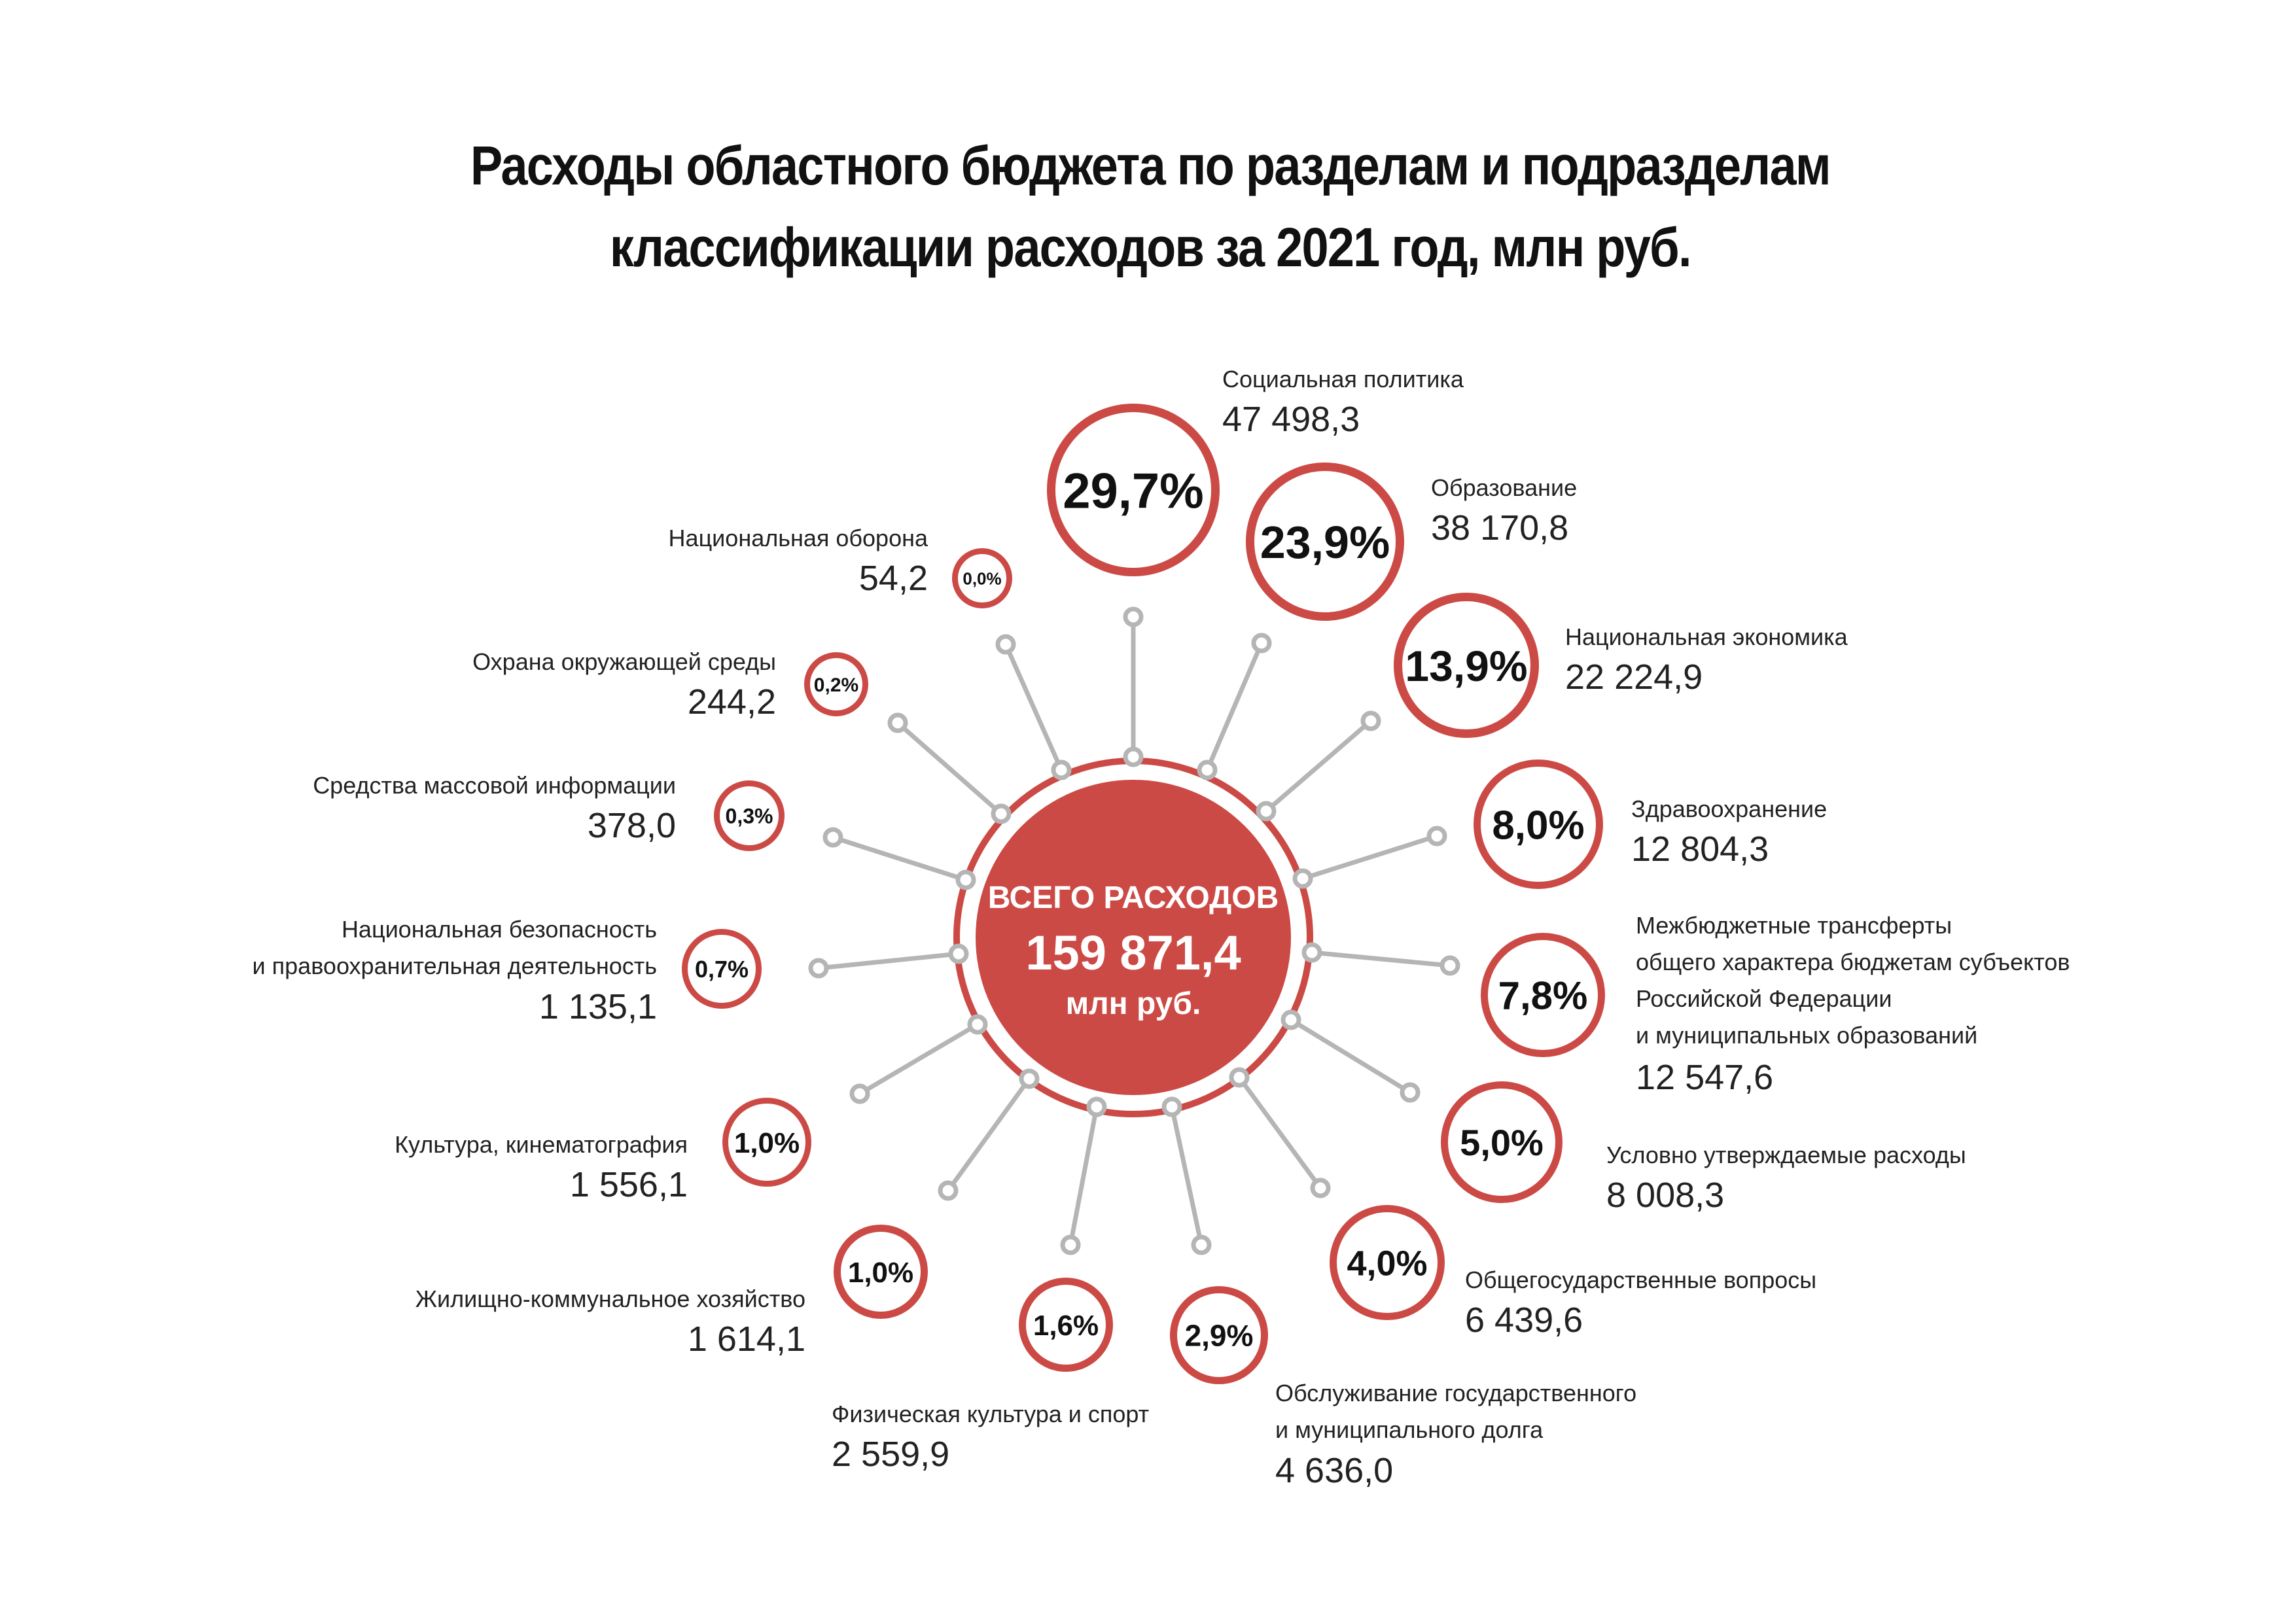 The image size is (2296, 1623). I want to click on category-value: 244,2, so click(732, 702).